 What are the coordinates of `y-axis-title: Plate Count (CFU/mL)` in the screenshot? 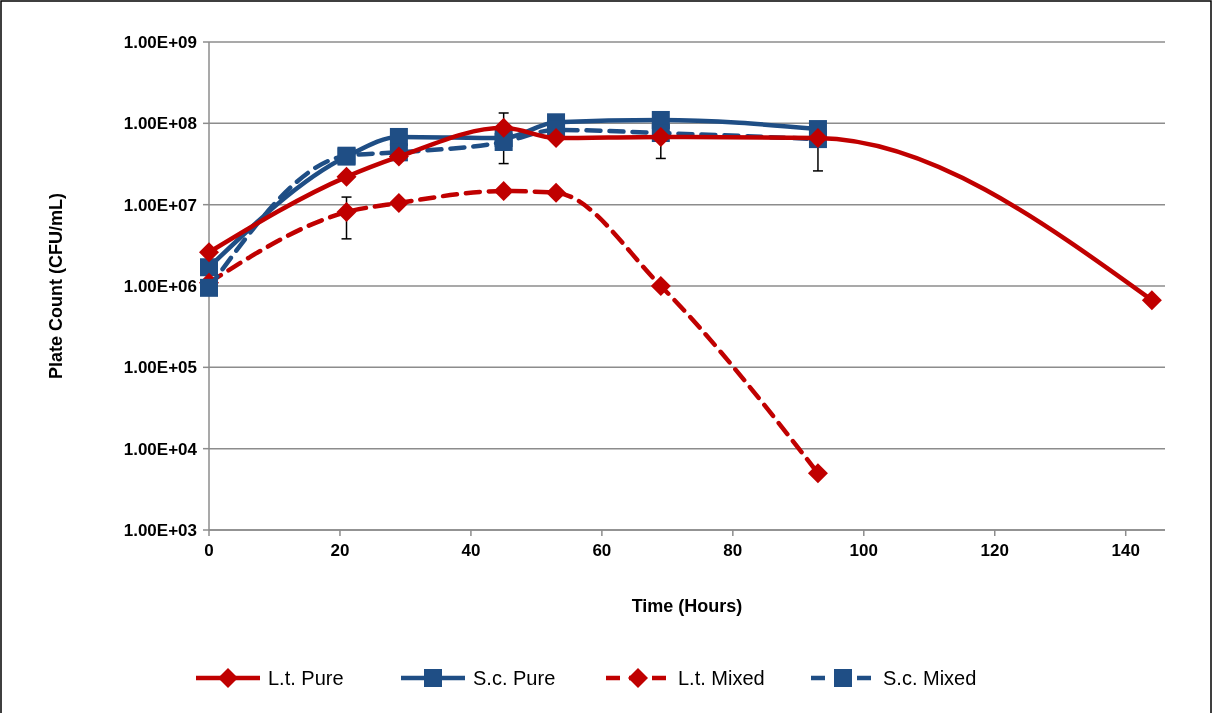 It's located at (56, 286).